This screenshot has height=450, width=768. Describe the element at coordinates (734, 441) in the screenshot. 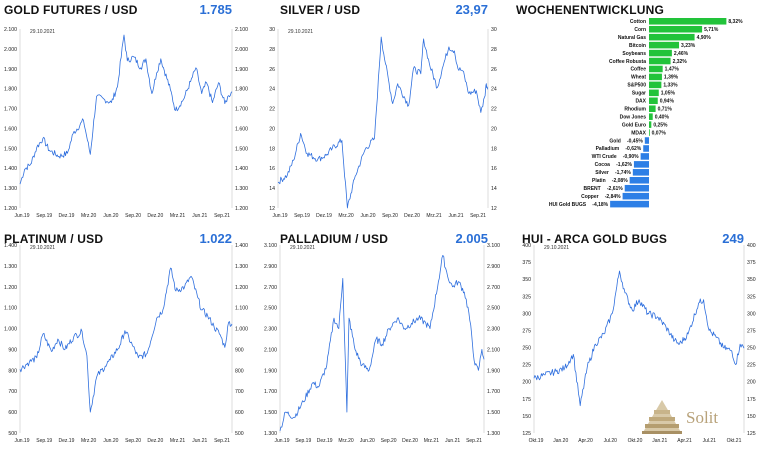

I see `x-tick-label: Okt.21` at that location.